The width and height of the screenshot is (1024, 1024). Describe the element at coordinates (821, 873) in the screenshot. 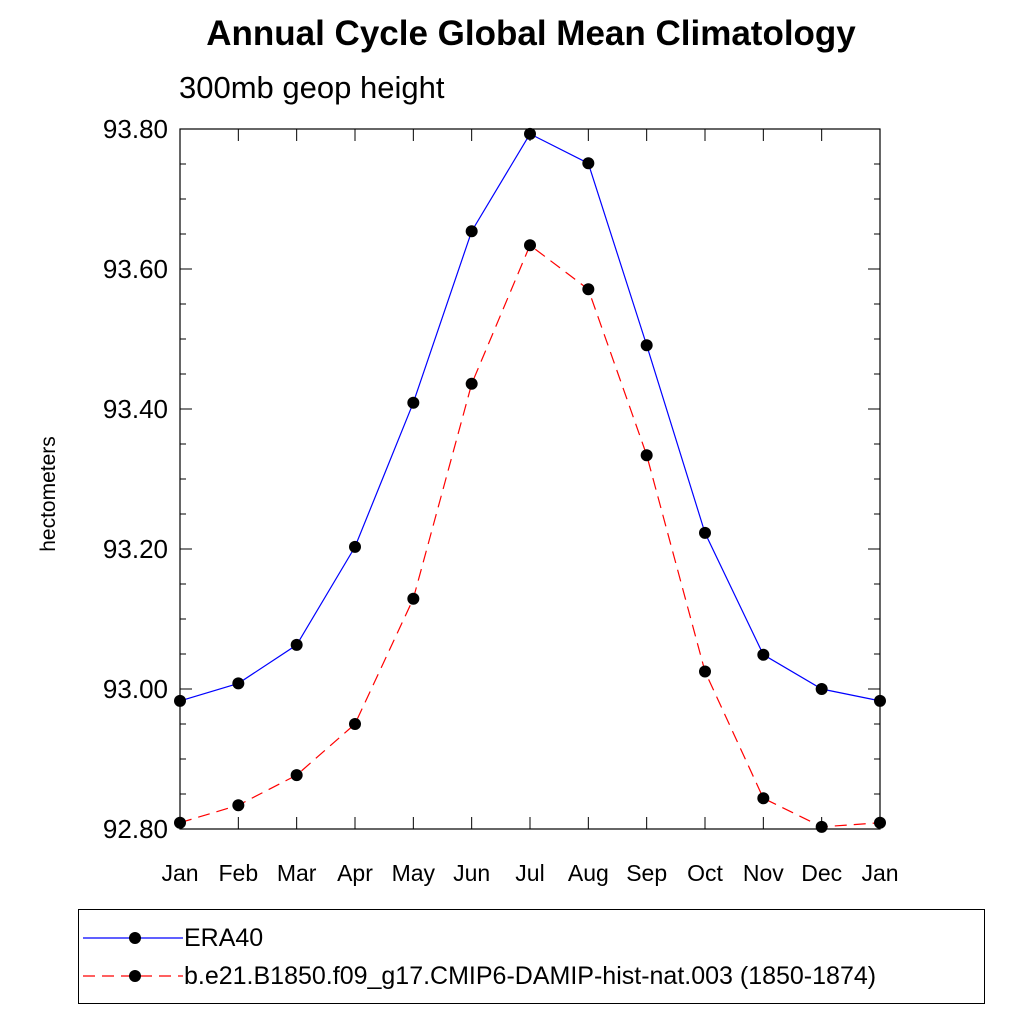

I see `x-tick-label: Dec` at that location.